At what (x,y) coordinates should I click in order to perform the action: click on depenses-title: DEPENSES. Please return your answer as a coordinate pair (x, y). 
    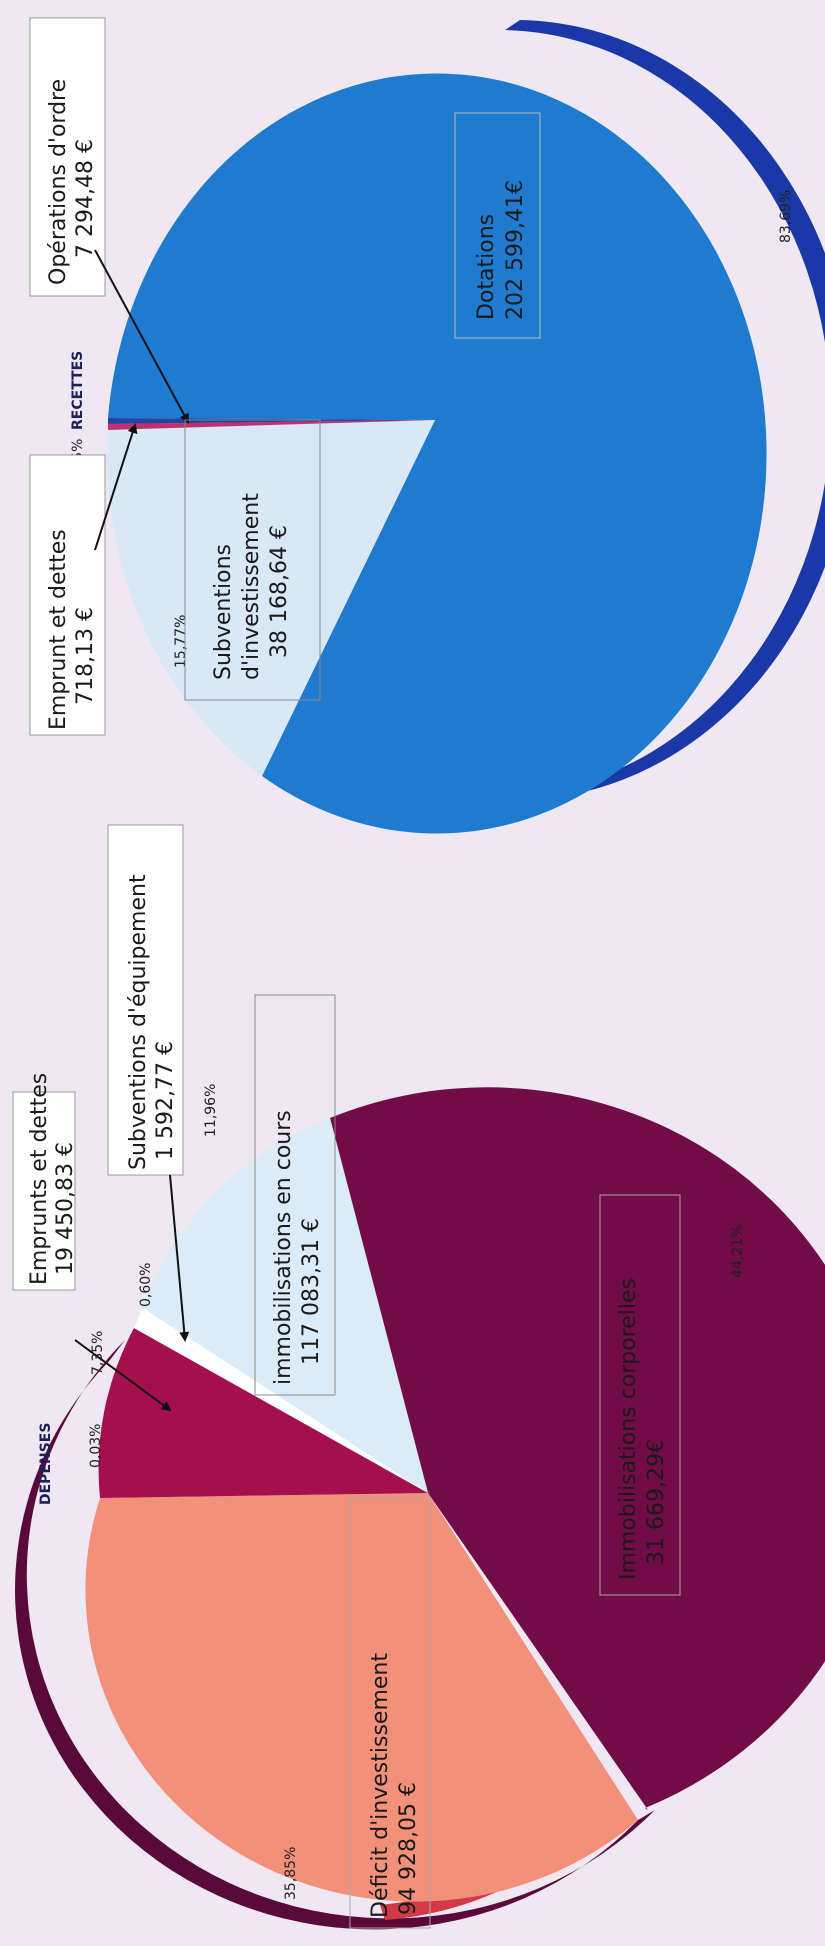
    Looking at the image, I should click on (46, 1464).